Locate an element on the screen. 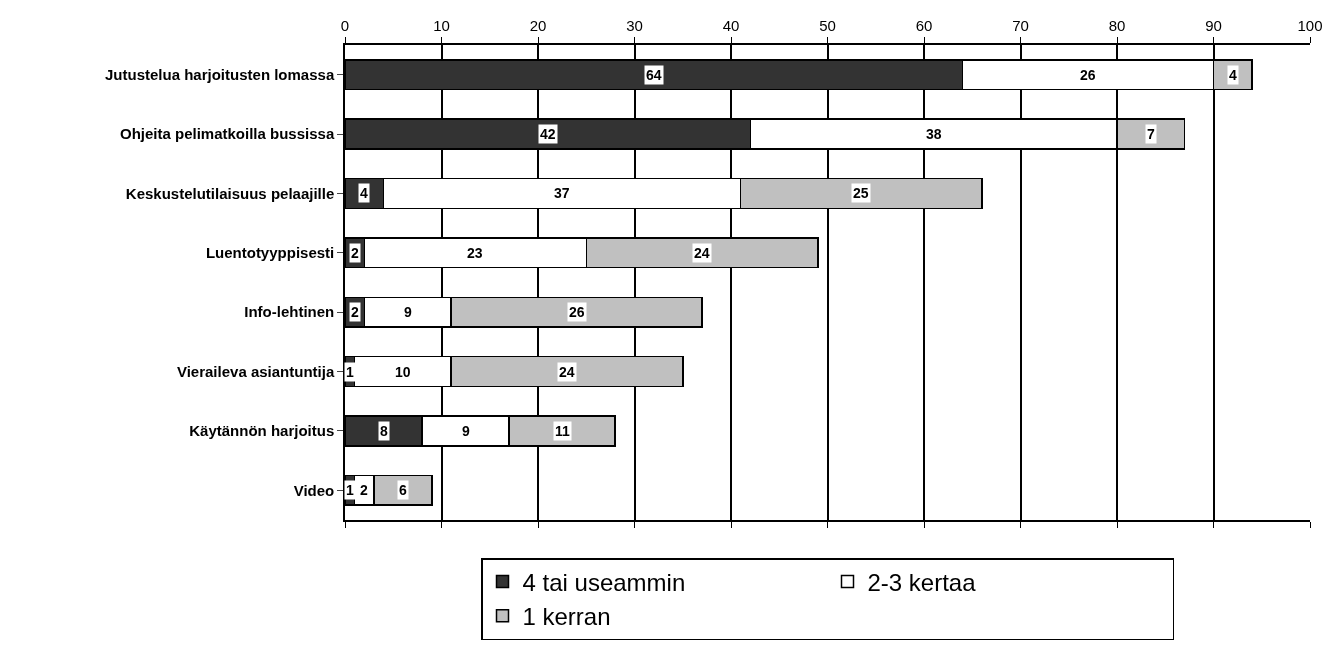  x-tick-label: 90 is located at coordinates (1213, 26).